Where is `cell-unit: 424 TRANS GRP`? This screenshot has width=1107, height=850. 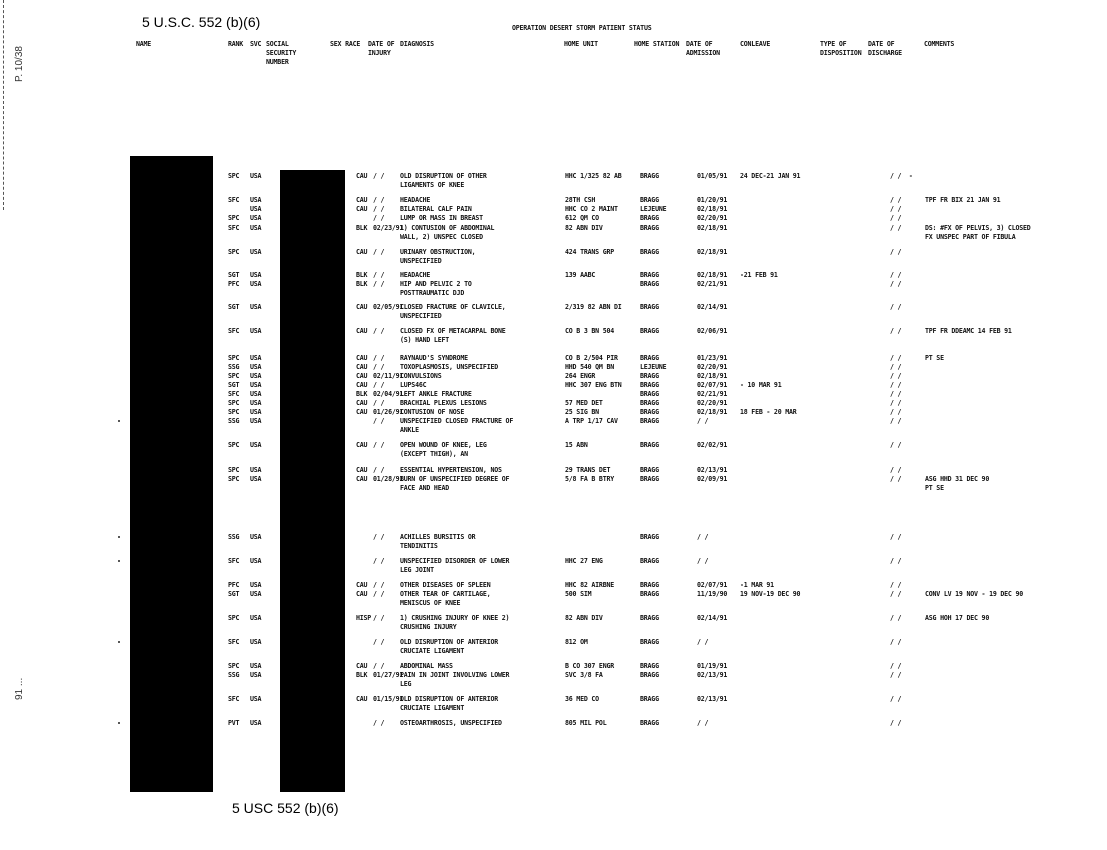
cell-unit: 424 TRANS GRP is located at coordinates (590, 252).